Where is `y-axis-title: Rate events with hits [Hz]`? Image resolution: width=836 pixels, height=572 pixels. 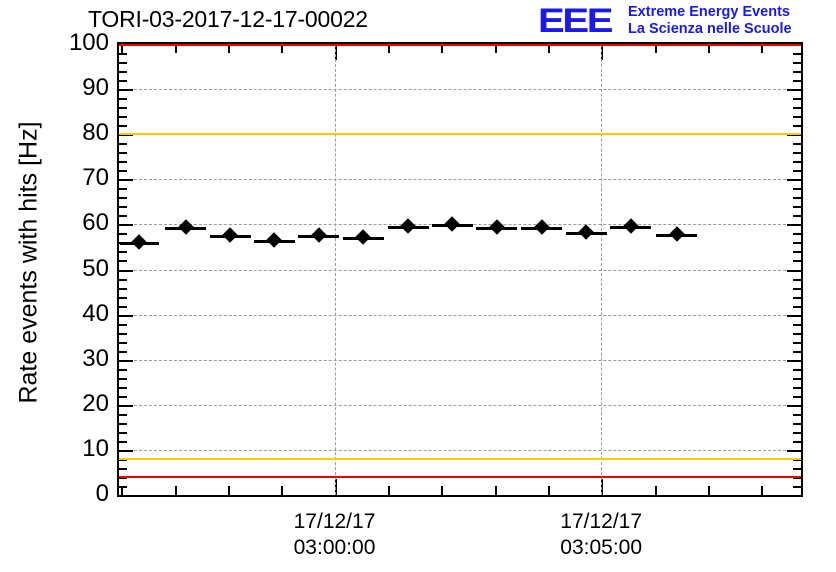
y-axis-title: Rate events with hits [Hz] is located at coordinates (28, 262).